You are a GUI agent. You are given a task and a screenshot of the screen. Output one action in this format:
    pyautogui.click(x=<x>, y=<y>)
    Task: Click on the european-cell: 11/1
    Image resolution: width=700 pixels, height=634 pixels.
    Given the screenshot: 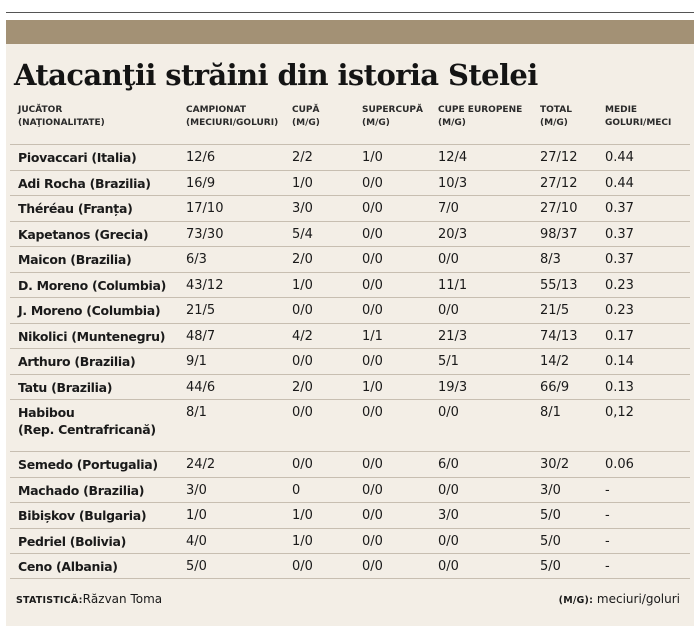 What is the action you would take?
    pyautogui.click(x=453, y=285)
    